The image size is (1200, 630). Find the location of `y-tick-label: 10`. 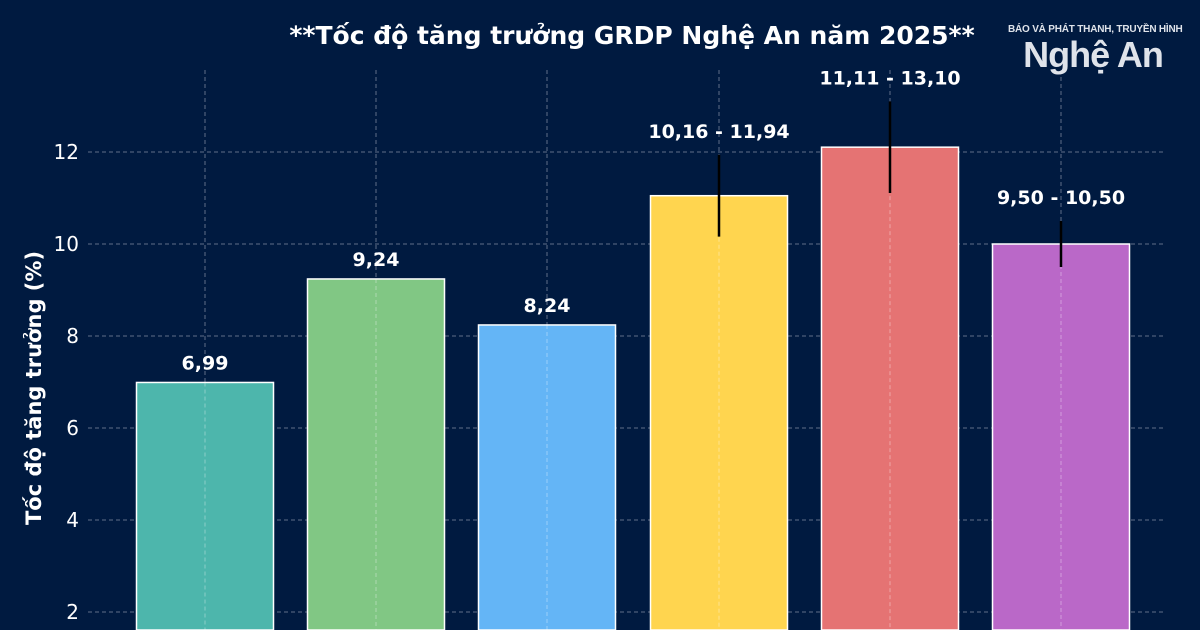

y-tick-label: 10 is located at coordinates (66, 244).